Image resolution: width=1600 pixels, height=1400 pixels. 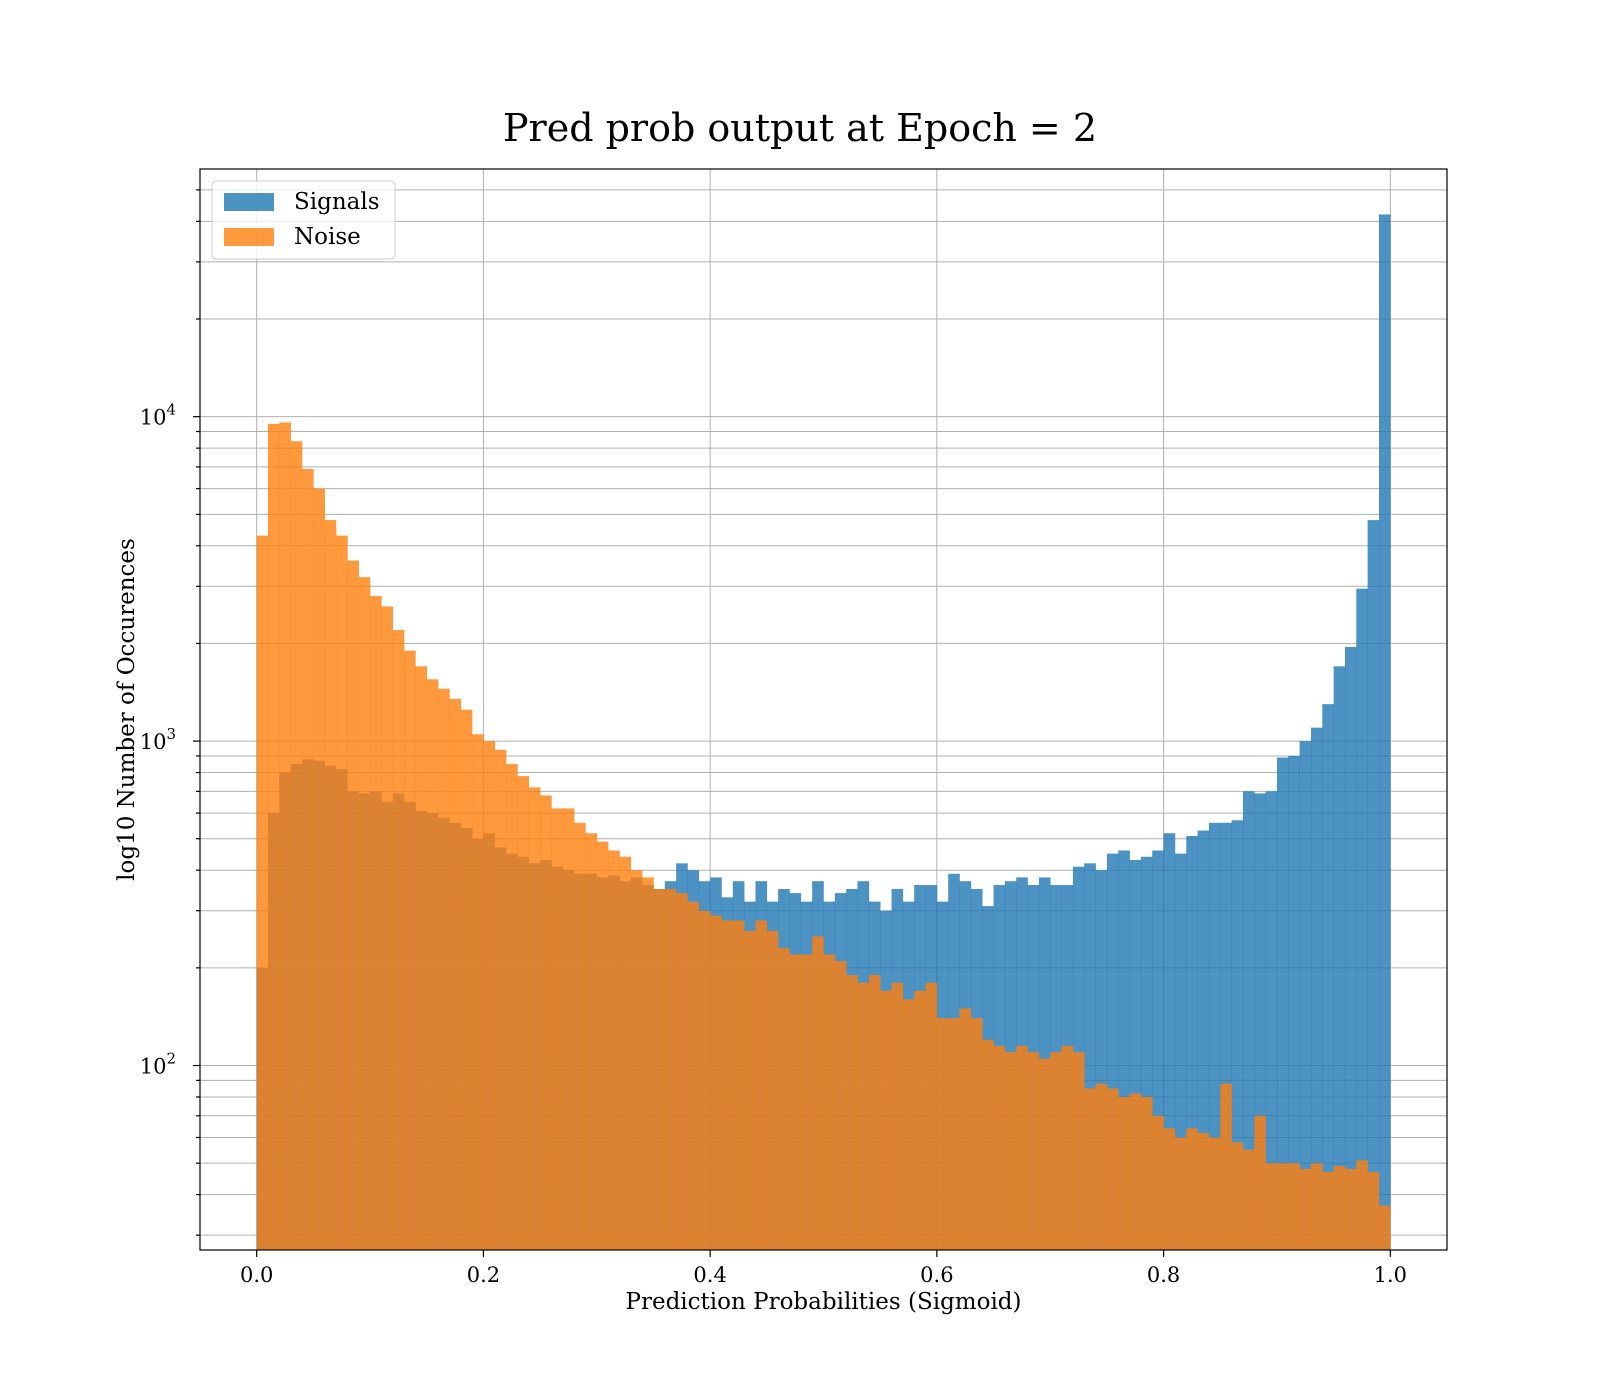 What do you see at coordinates (249, 202) in the screenshot?
I see `legend-swatch-signals` at bounding box center [249, 202].